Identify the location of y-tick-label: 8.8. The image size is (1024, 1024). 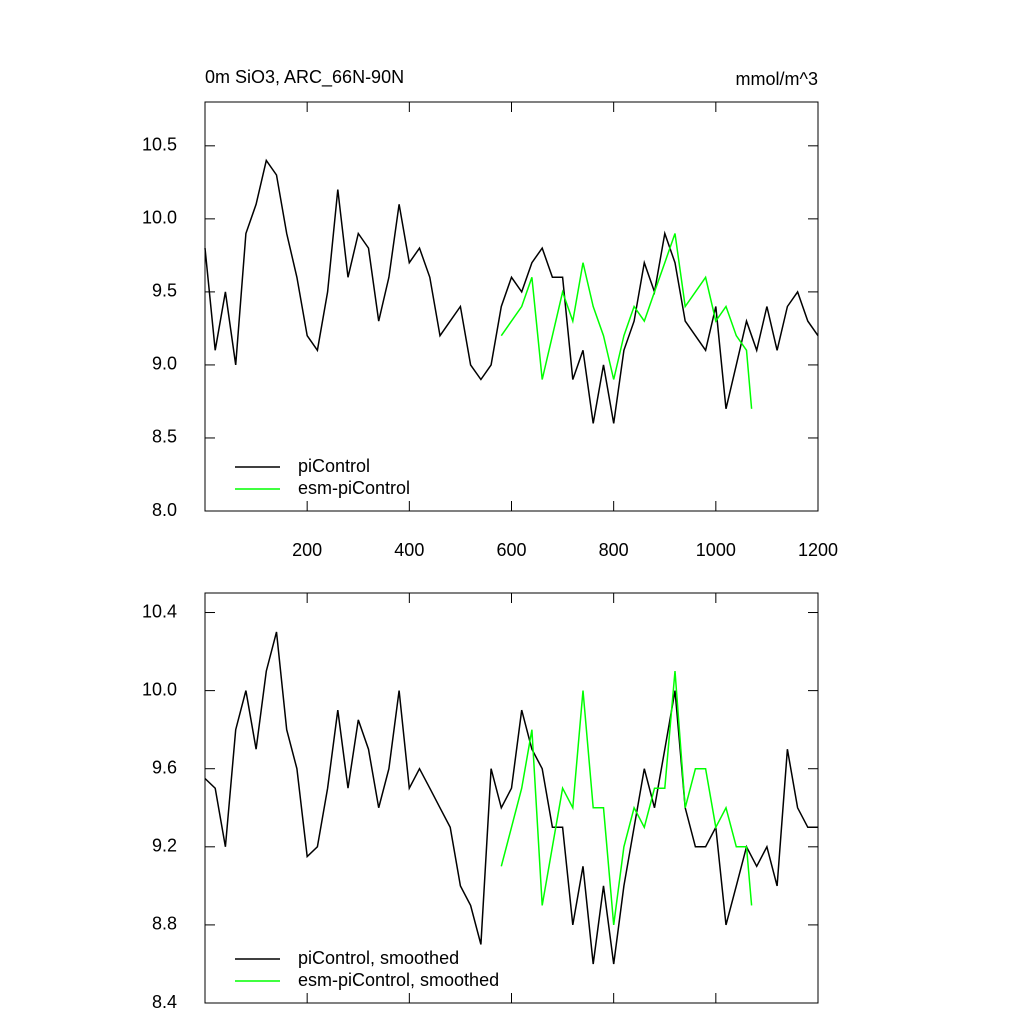
(164, 924).